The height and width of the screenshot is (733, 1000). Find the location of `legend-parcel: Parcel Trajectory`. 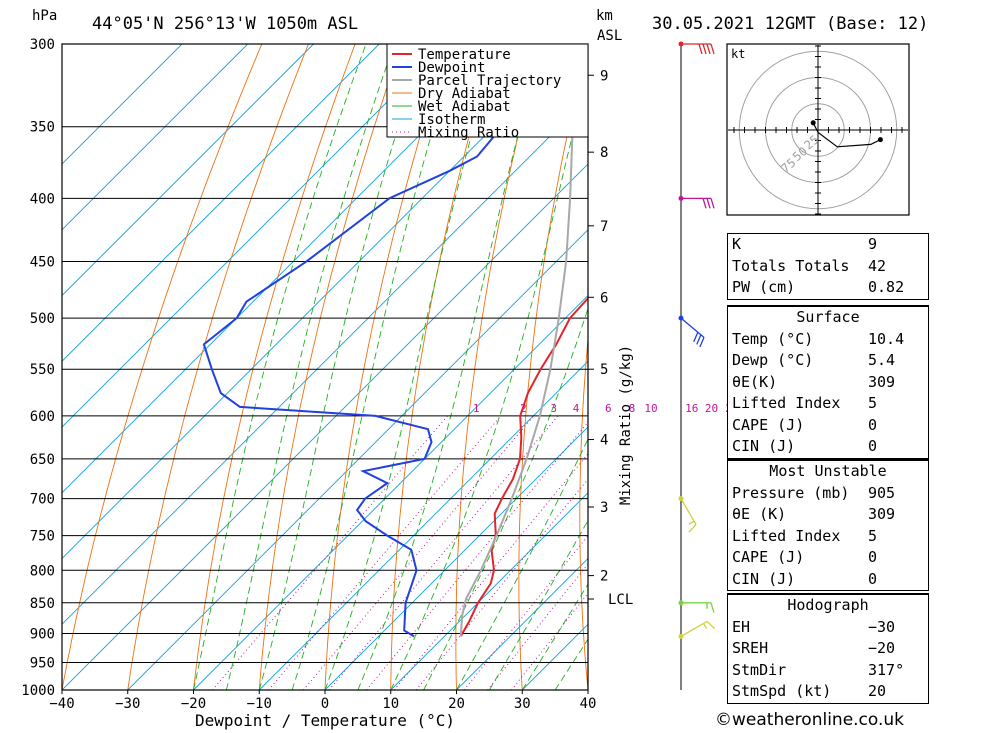

legend-parcel: Parcel Trajectory is located at coordinates (489, 81).